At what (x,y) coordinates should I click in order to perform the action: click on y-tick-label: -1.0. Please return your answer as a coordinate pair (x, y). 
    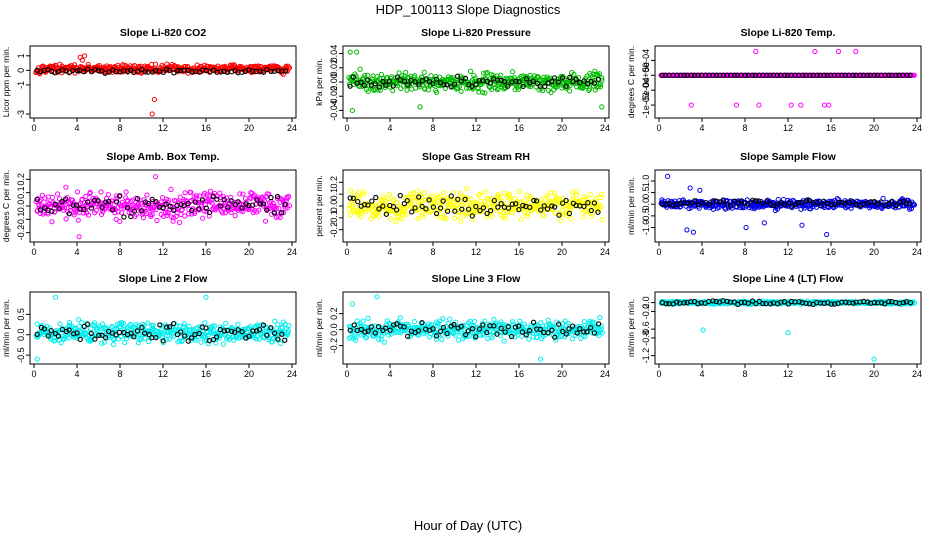
    Looking at the image, I should click on (646, 228).